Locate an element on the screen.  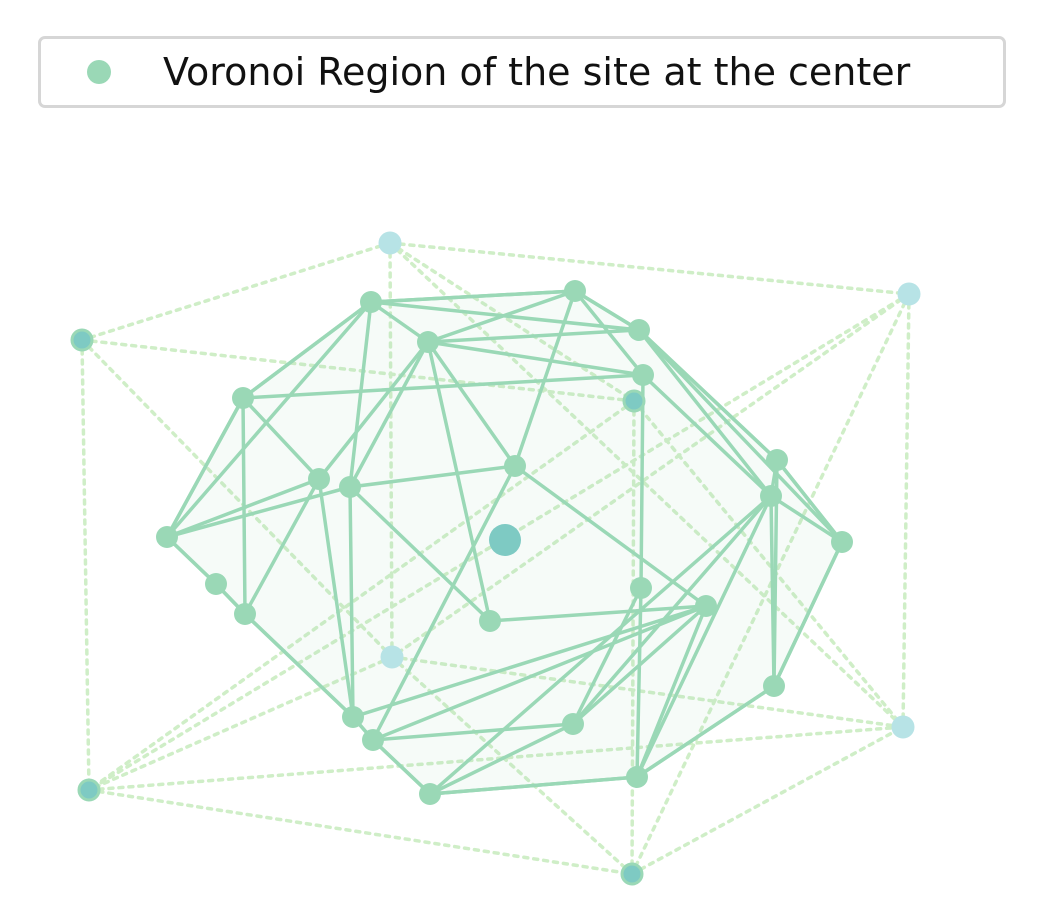
legend-marker is located at coordinates (99, 72).